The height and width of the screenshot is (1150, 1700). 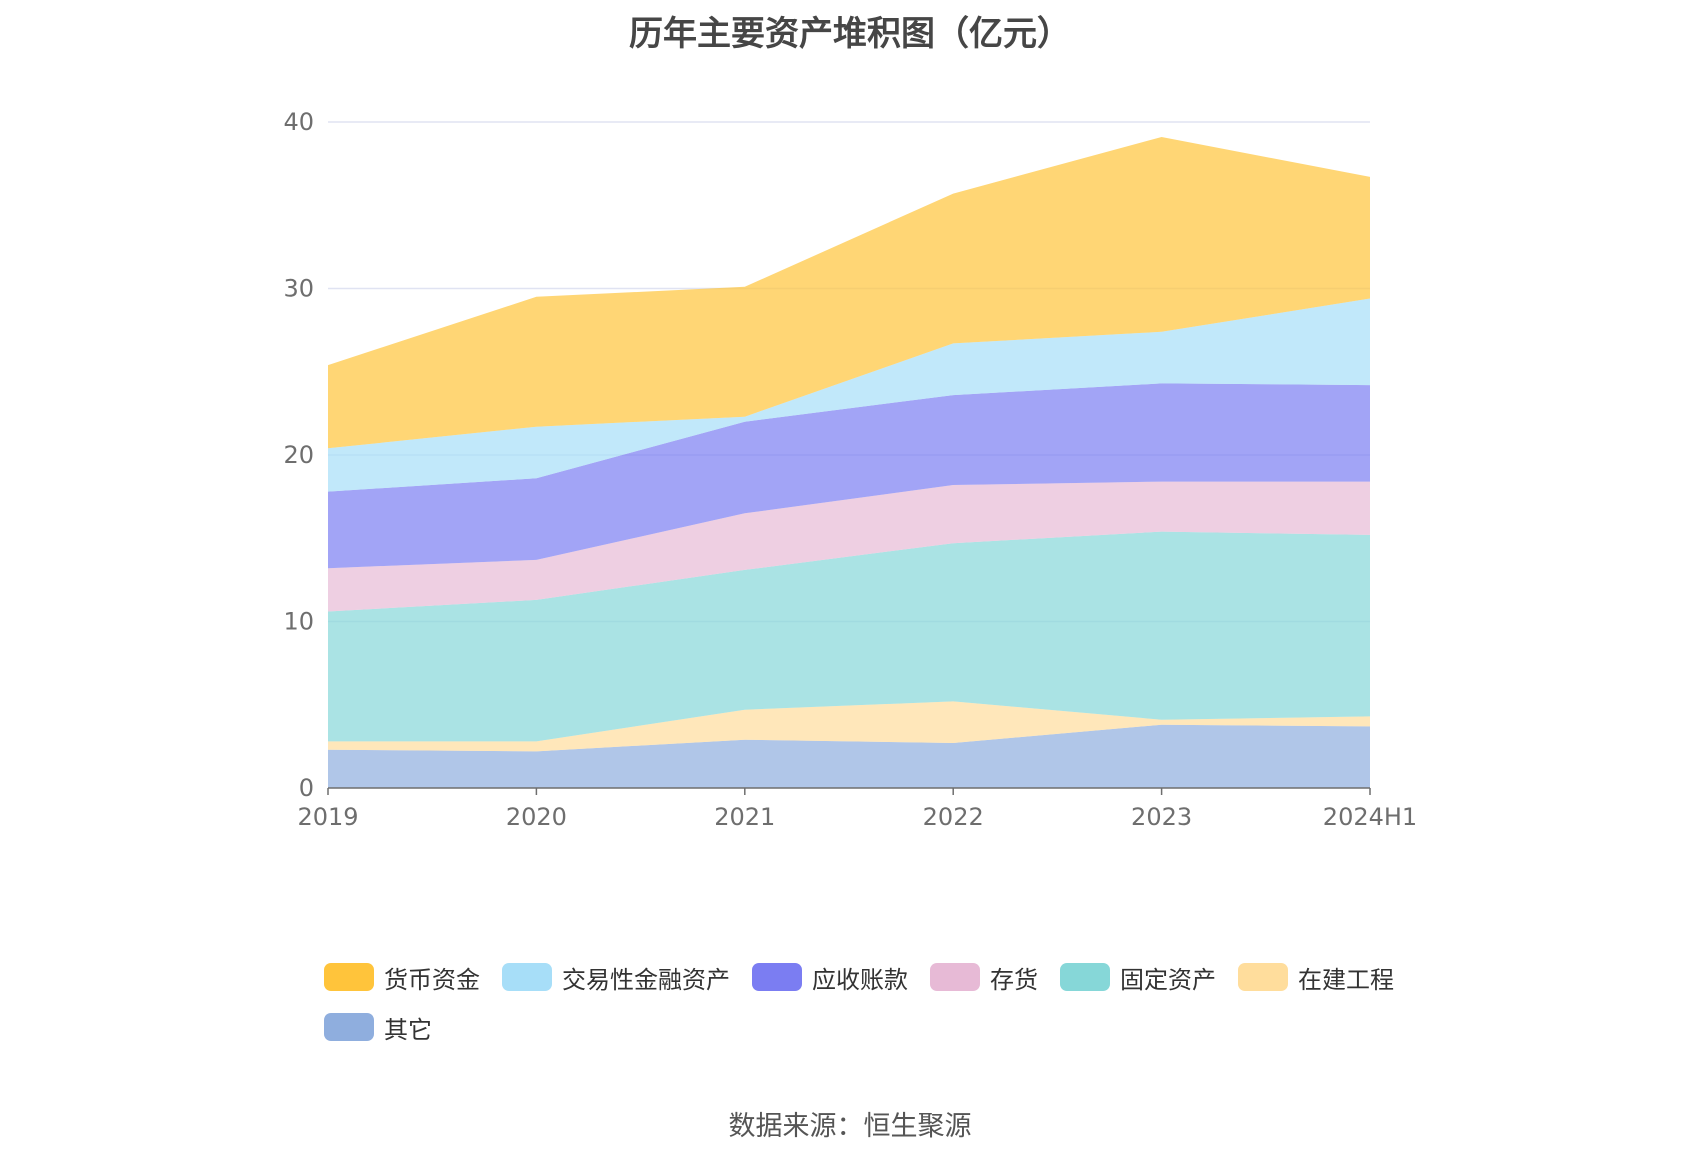 What do you see at coordinates (408, 1029) in the screenshot?
I see `legend-label: 其它` at bounding box center [408, 1029].